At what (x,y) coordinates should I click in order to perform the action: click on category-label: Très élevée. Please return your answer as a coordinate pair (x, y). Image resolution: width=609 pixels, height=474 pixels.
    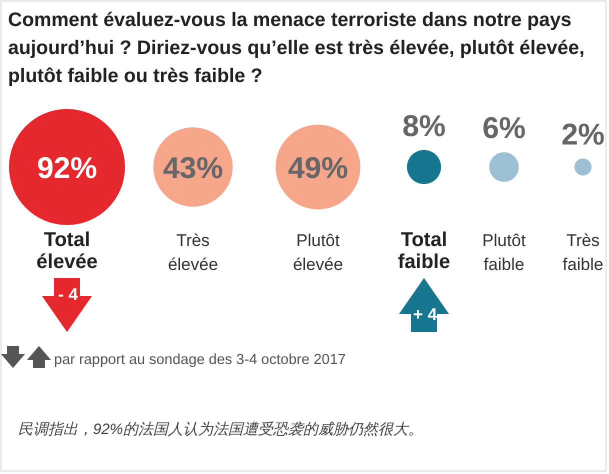
    Looking at the image, I should click on (193, 252).